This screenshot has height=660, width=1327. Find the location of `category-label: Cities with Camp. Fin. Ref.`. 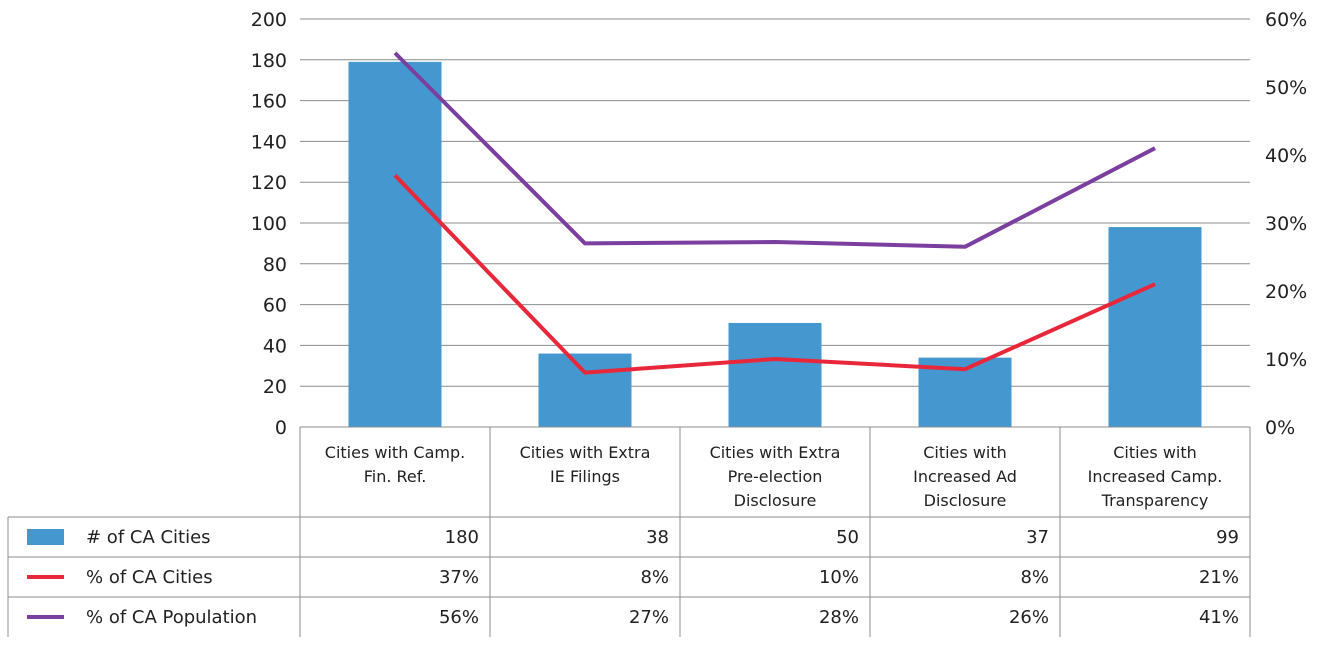

category-label: Cities with Camp. Fin. Ref. is located at coordinates (395, 464).